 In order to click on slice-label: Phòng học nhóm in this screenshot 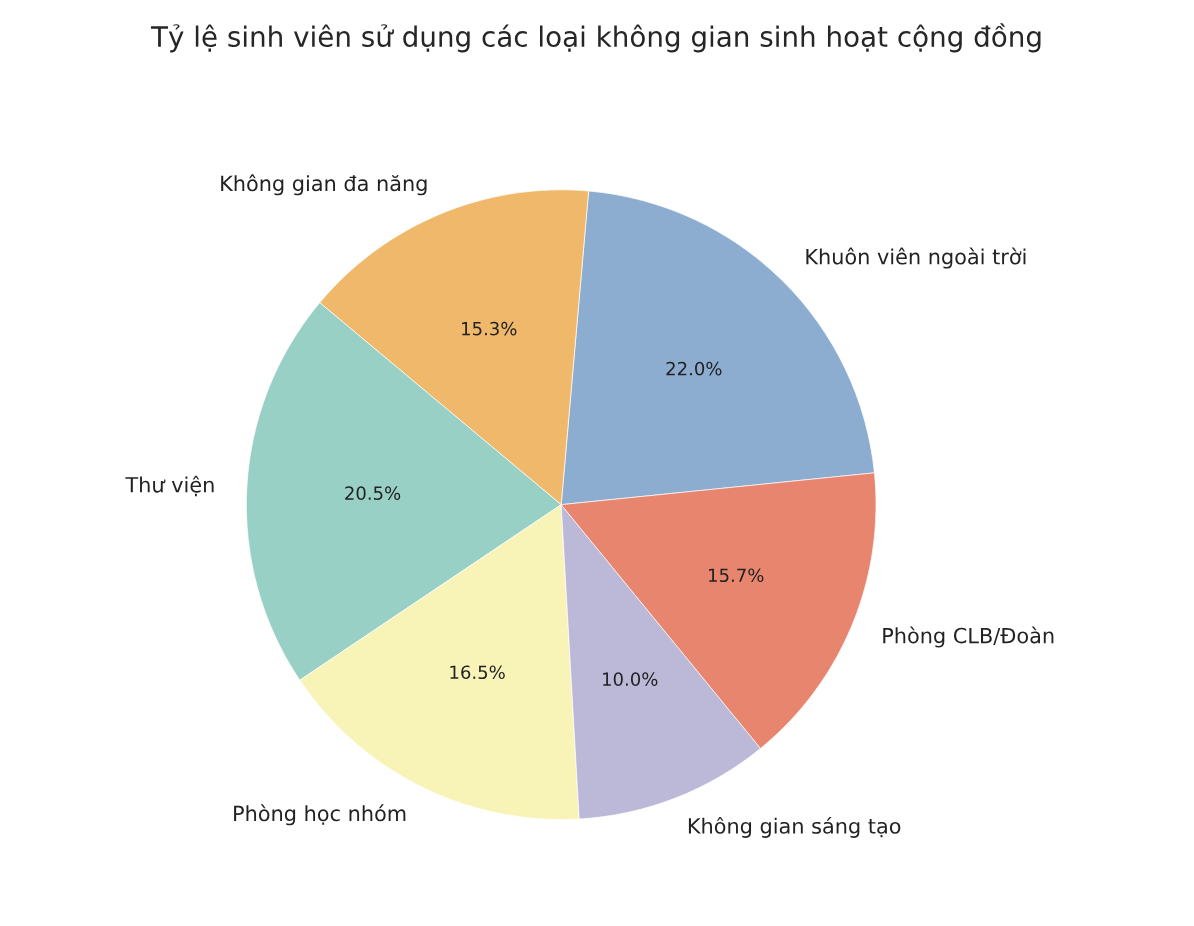, I will do `click(320, 815)`.